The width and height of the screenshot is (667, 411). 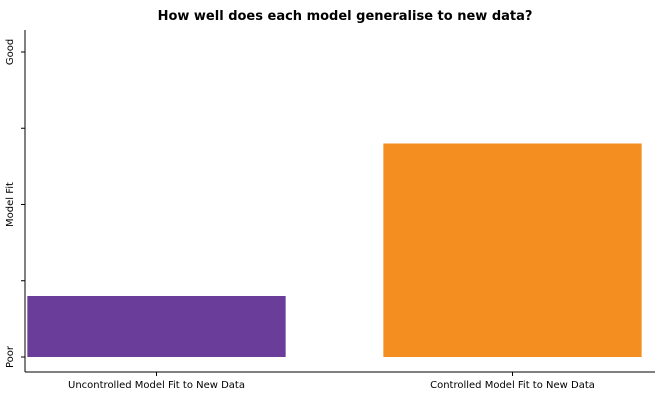 What do you see at coordinates (10, 52) in the screenshot?
I see `y-tick-label: Good` at bounding box center [10, 52].